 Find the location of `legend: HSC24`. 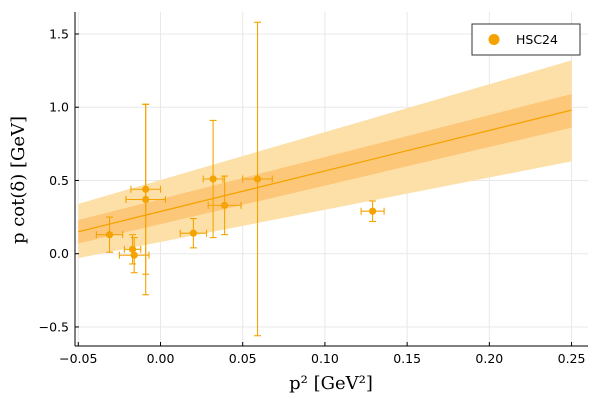

legend: HSC24 is located at coordinates (526, 39).